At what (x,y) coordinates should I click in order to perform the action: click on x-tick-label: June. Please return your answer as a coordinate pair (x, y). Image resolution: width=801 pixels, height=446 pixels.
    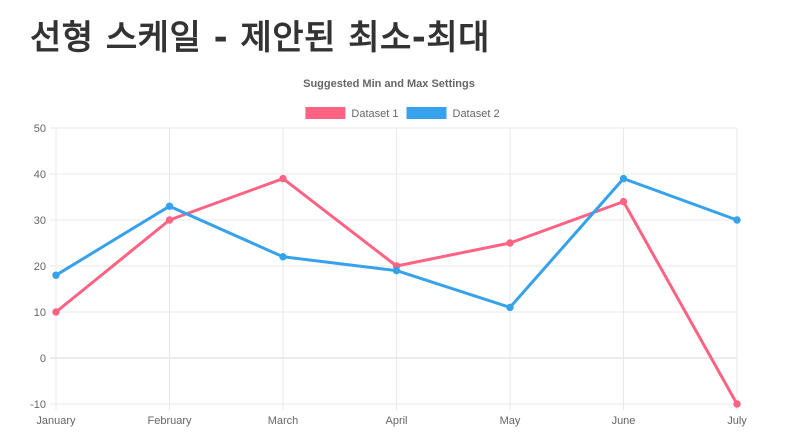
    Looking at the image, I should click on (624, 421).